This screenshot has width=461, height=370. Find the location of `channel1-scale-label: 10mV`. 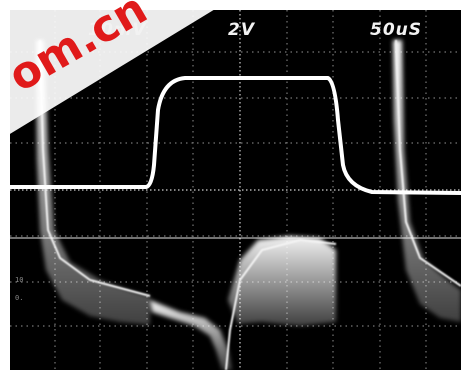

channel1-scale-label: 10mV is located at coordinates (117, 30).